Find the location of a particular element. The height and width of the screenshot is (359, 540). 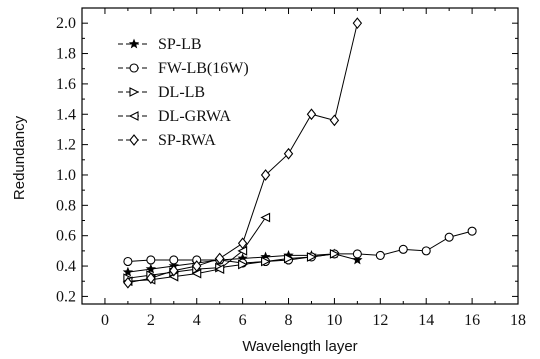

legend-label: DL-LB is located at coordinates (181, 92).